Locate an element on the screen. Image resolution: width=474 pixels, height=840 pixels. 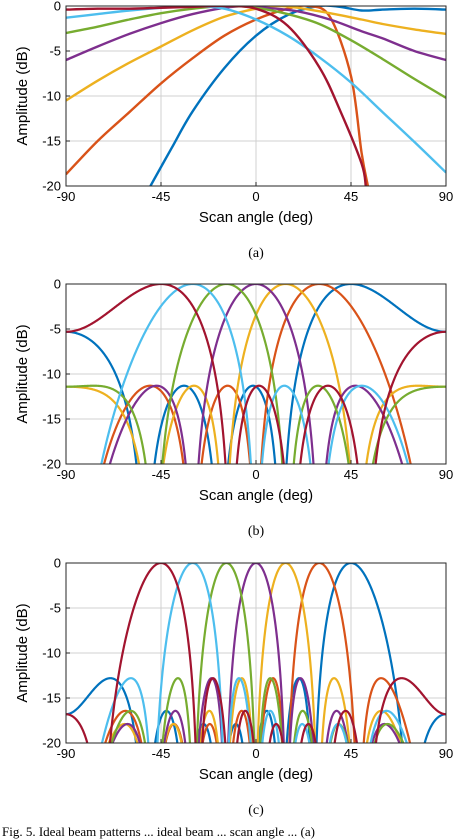
chart-a-caption: (a) is located at coordinates (256, 253).